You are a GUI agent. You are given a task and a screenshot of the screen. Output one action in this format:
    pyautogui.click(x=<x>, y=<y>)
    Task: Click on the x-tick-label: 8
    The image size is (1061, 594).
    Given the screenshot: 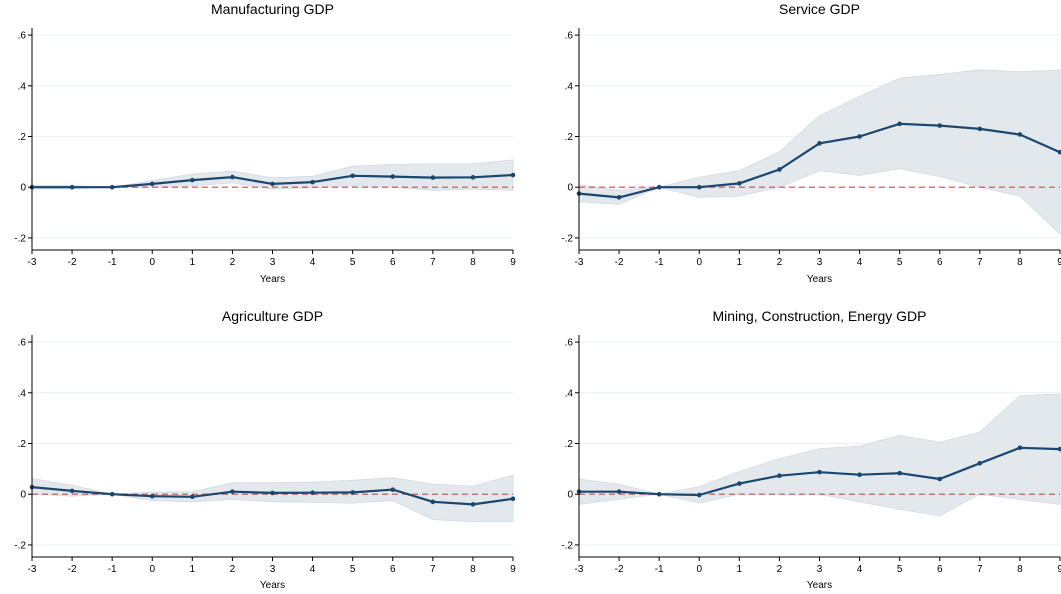 What is the action you would take?
    pyautogui.click(x=1020, y=569)
    